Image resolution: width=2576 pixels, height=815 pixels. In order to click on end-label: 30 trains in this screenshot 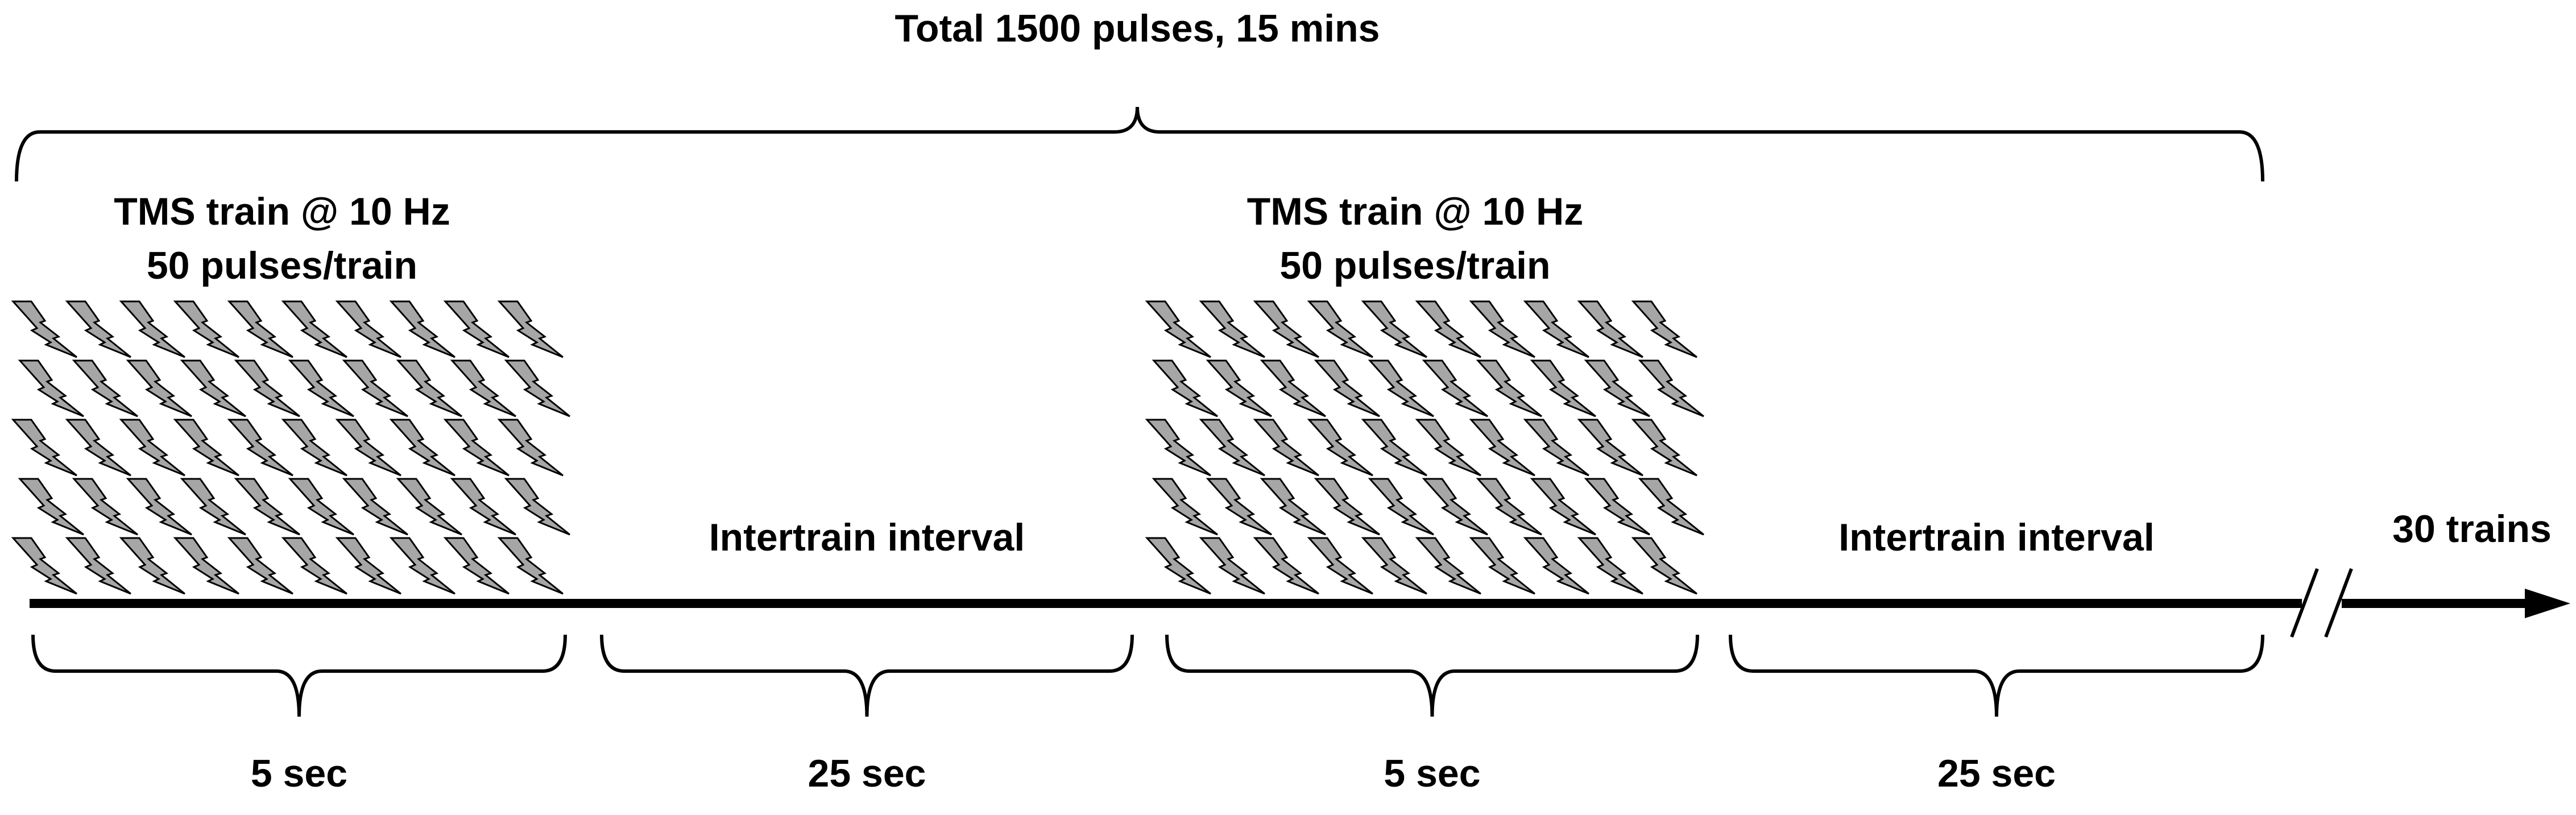, I will do `click(2472, 529)`.